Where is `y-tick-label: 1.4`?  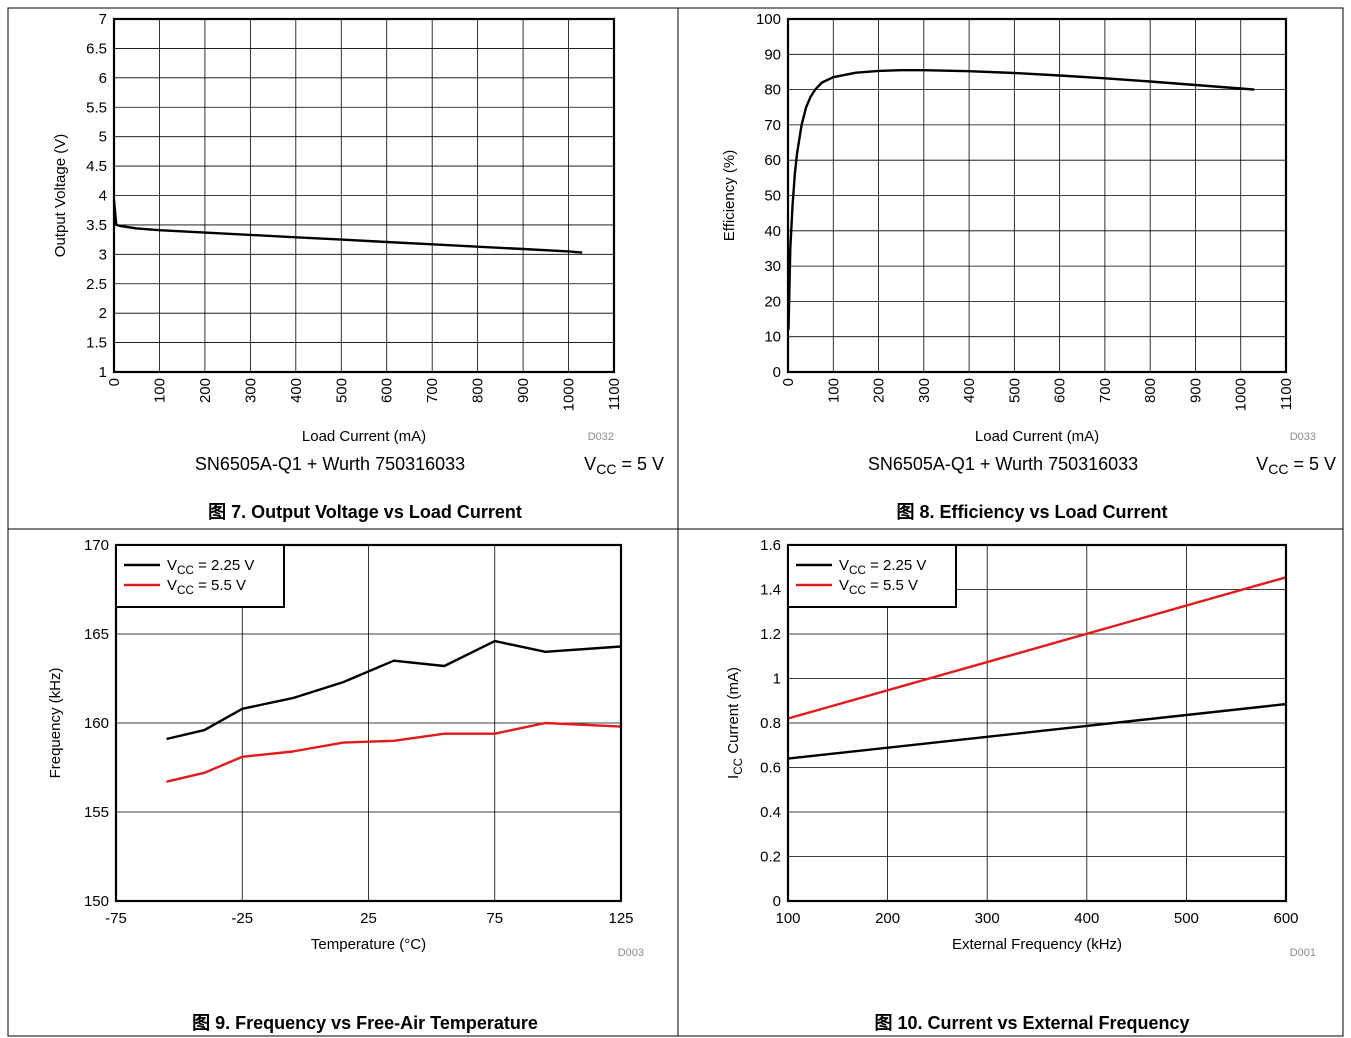 y-tick-label: 1.4 is located at coordinates (770, 590).